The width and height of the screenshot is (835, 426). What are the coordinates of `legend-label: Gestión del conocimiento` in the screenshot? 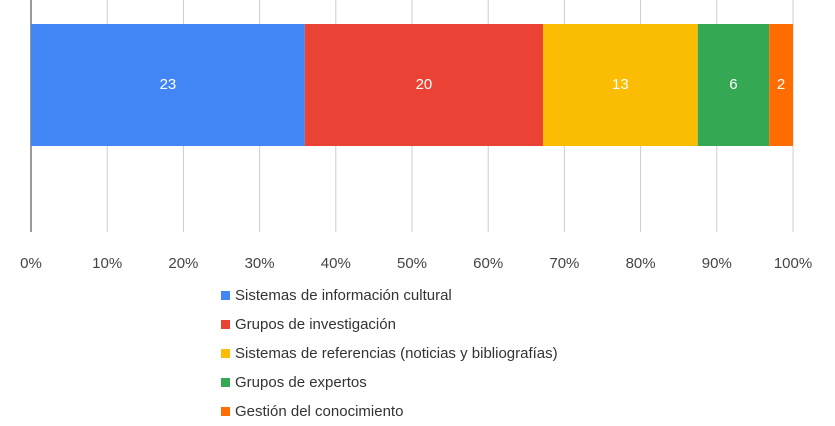 It's located at (319, 411).